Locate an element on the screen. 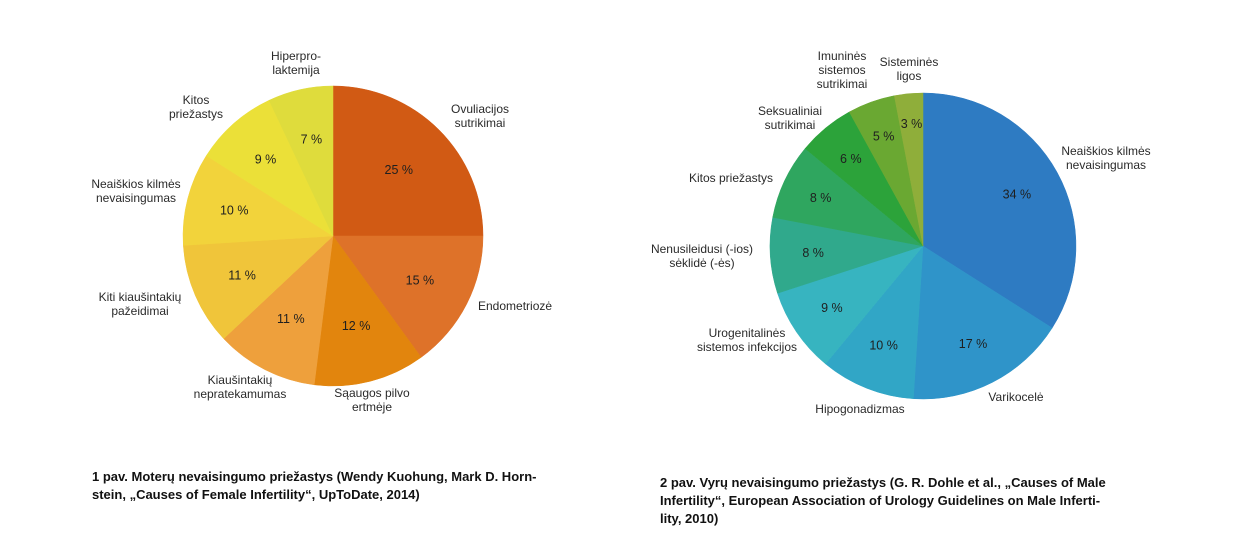  slice-value-label: 12 % is located at coordinates (356, 326).